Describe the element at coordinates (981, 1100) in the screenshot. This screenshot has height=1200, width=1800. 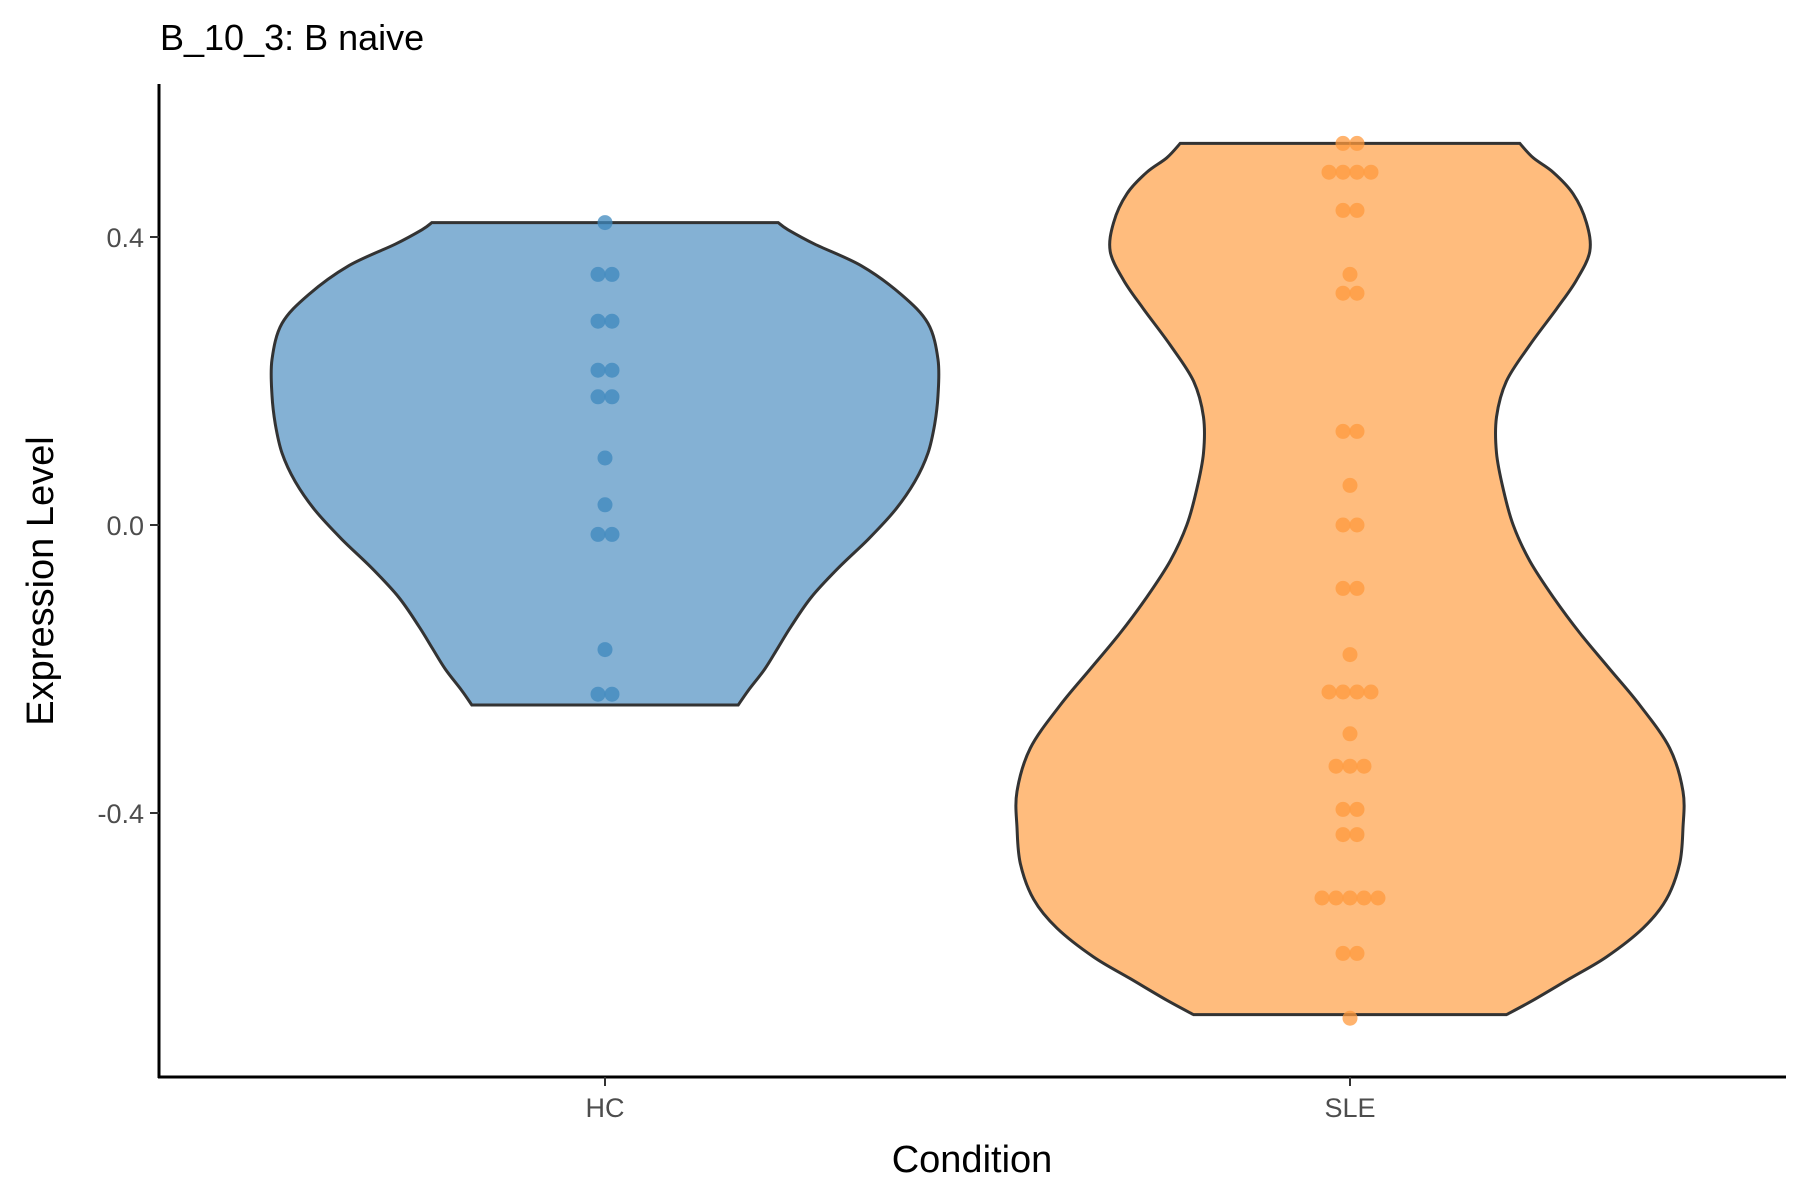
I see `x-axis-ticks: HC SLE` at that location.